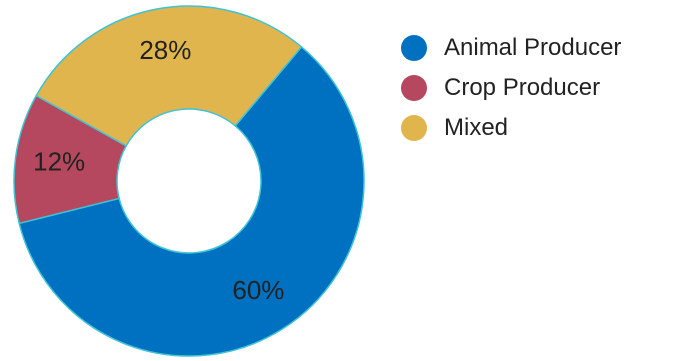  What do you see at coordinates (414, 128) in the screenshot?
I see `legend-marker-mixed` at bounding box center [414, 128].